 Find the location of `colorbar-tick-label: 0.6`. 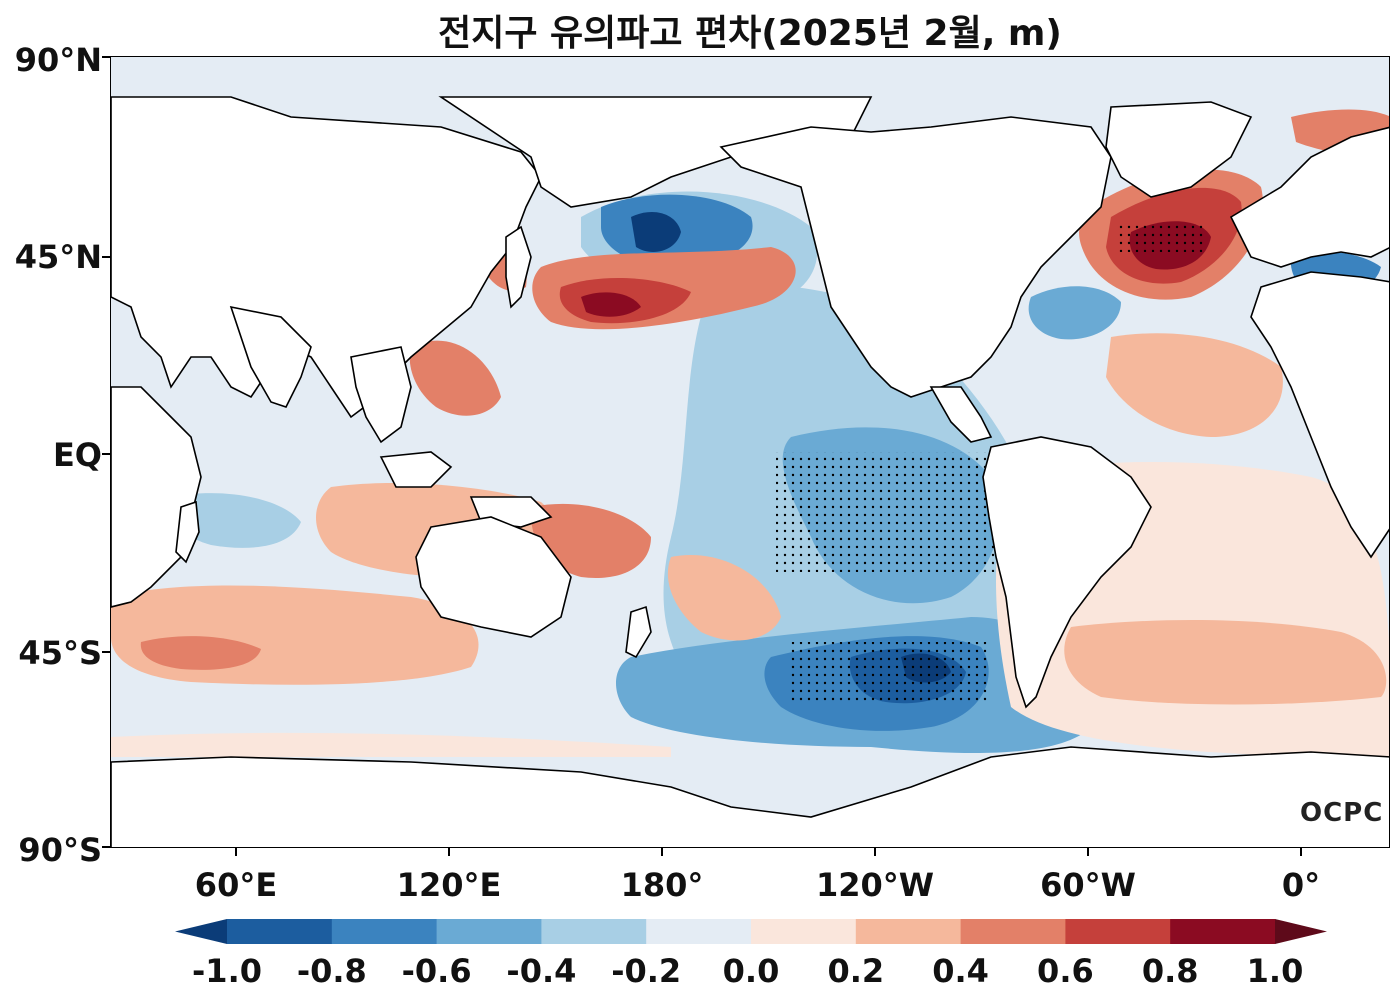

colorbar-tick-label: 0.6 is located at coordinates (1065, 971).